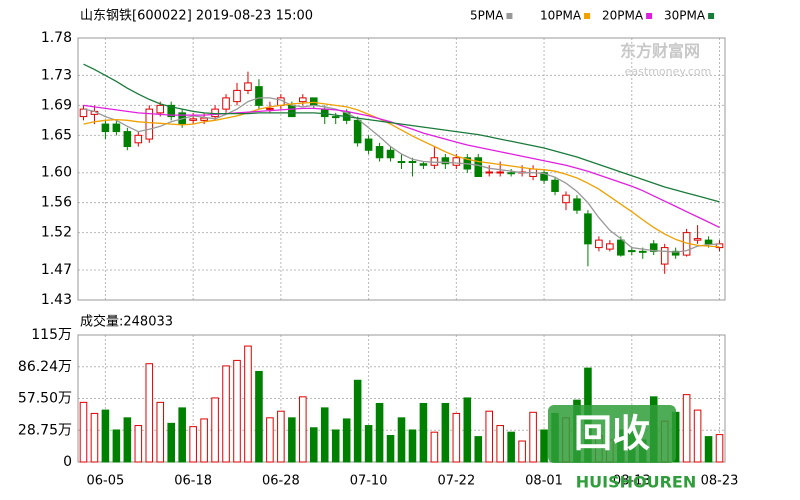 The height and width of the screenshot is (500, 800). I want to click on y-tick-label: 1.60, so click(56, 173).